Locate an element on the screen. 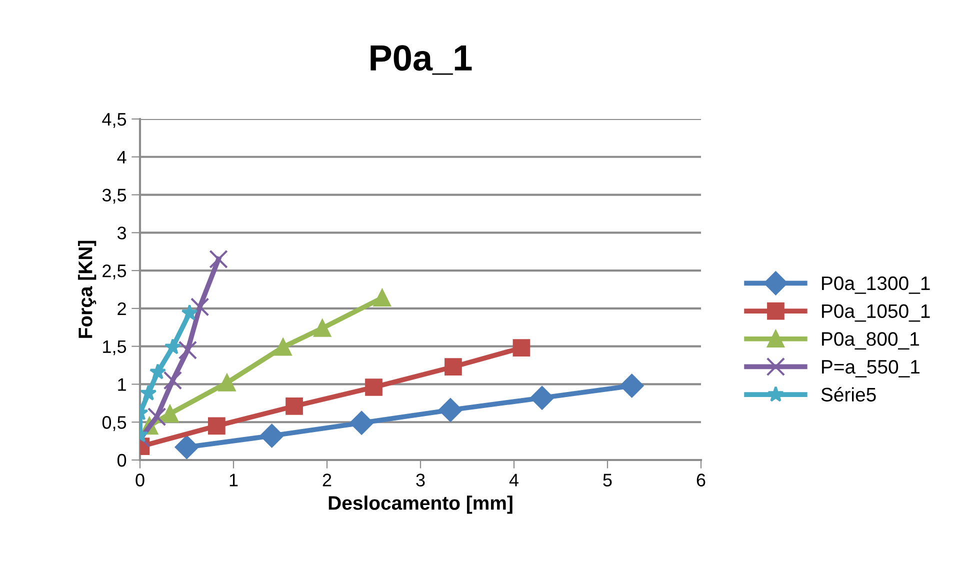 This screenshot has height=579, width=957. y-tick-label: 0 is located at coordinates (121, 460).